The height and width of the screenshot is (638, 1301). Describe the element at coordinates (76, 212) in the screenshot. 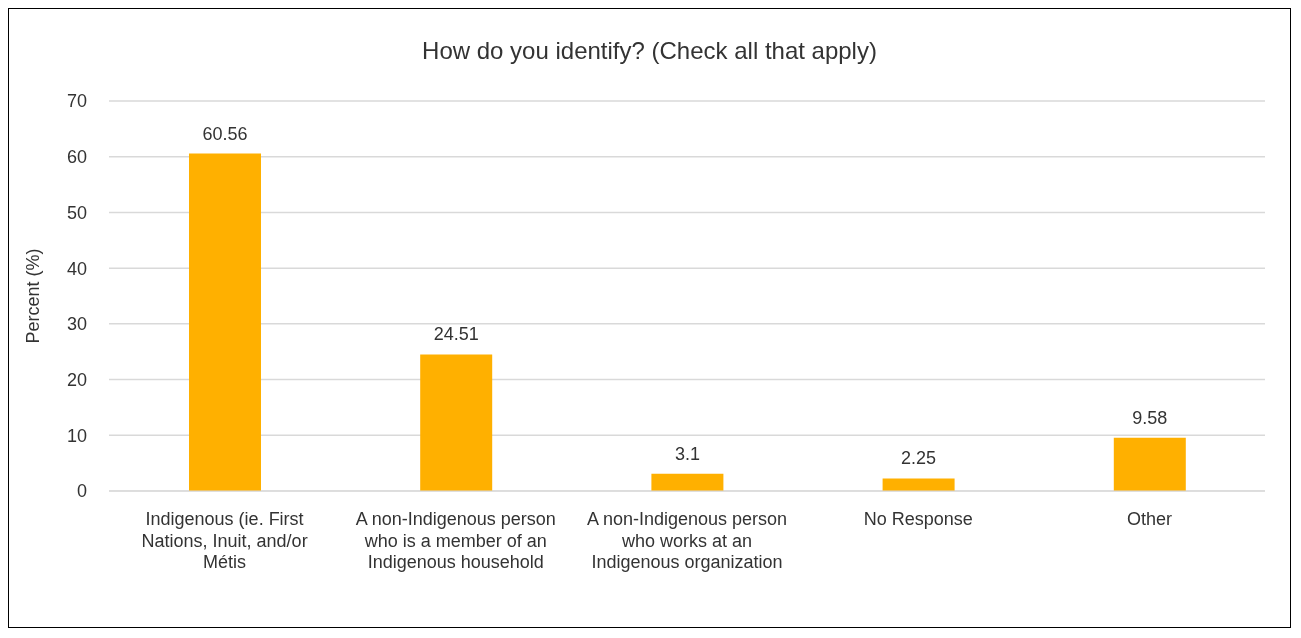

I see `y-tick-label: 50` at that location.